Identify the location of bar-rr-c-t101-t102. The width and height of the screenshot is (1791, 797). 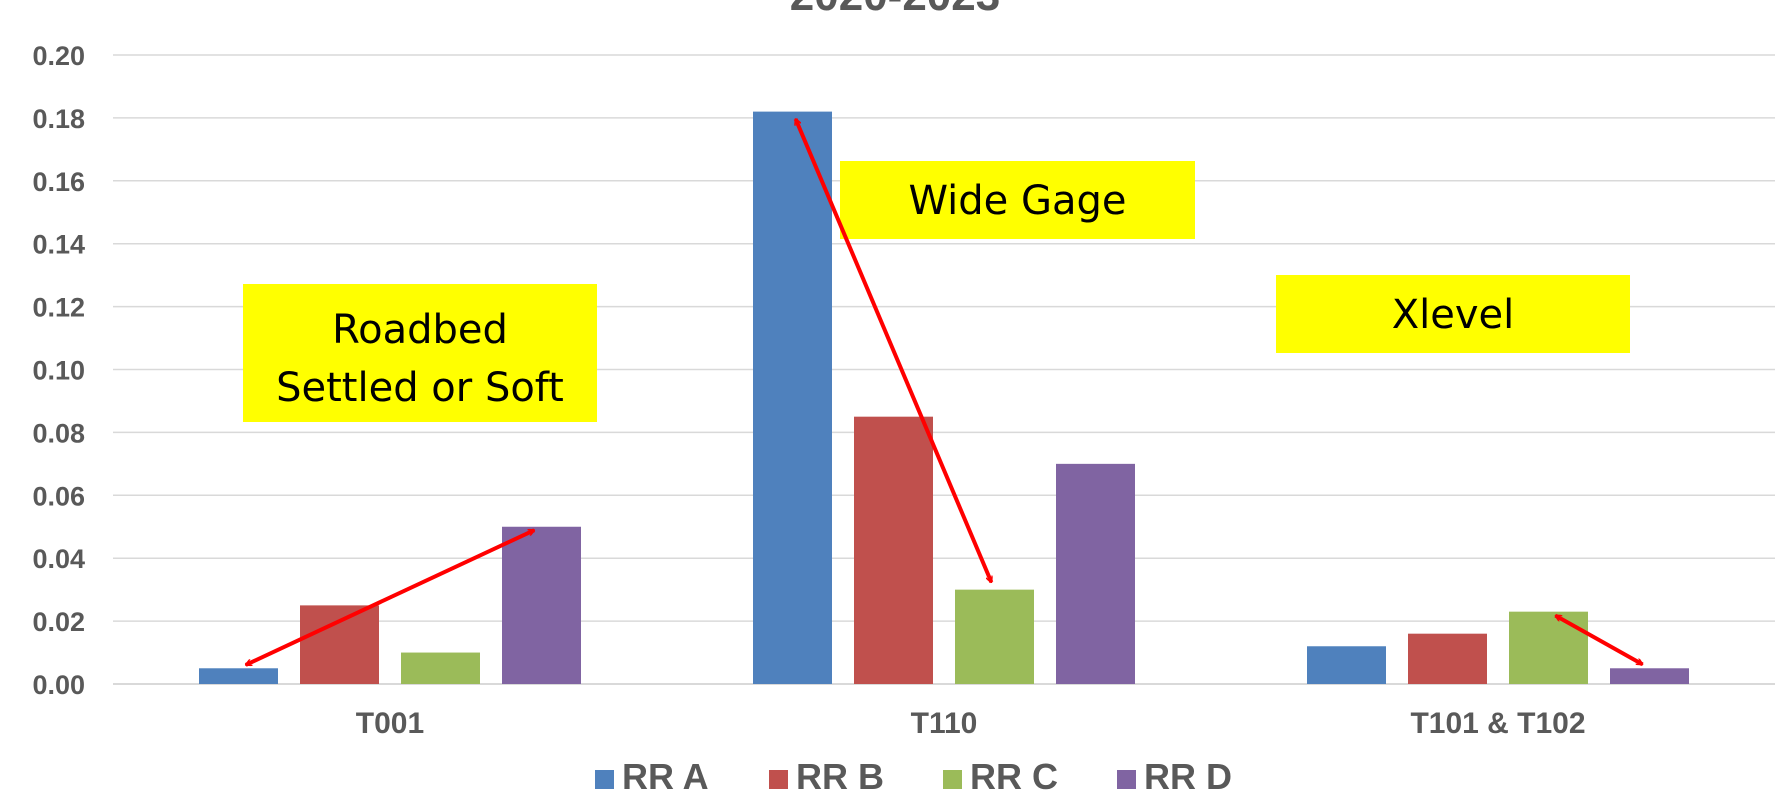
(1548, 647).